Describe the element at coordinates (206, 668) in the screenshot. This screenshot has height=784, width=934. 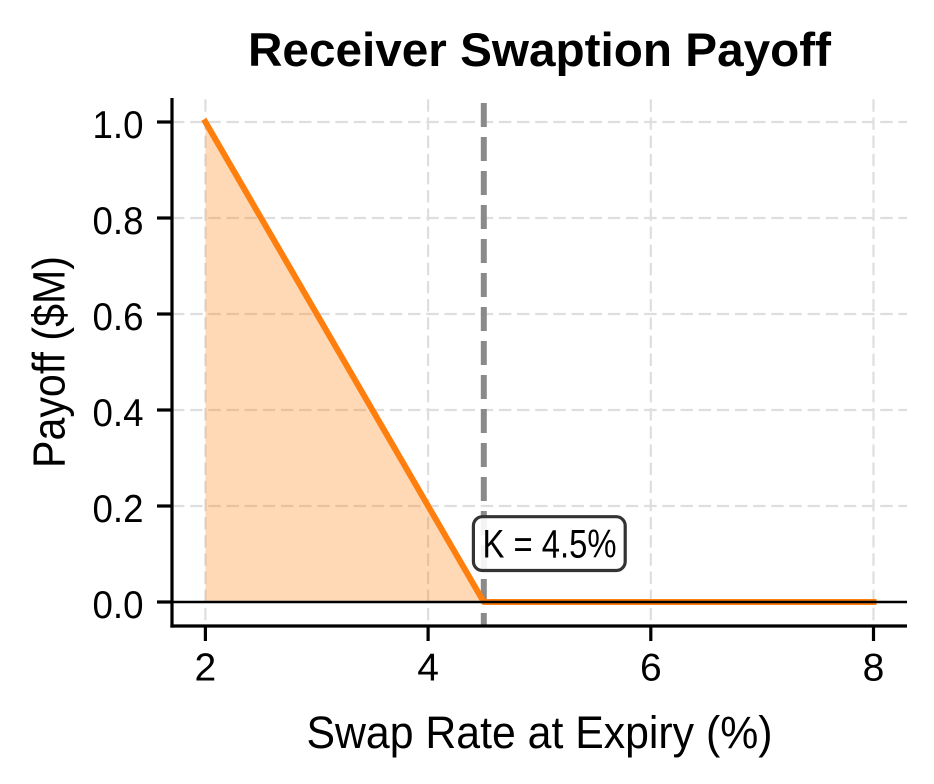
I see `svg-text: 2` at that location.